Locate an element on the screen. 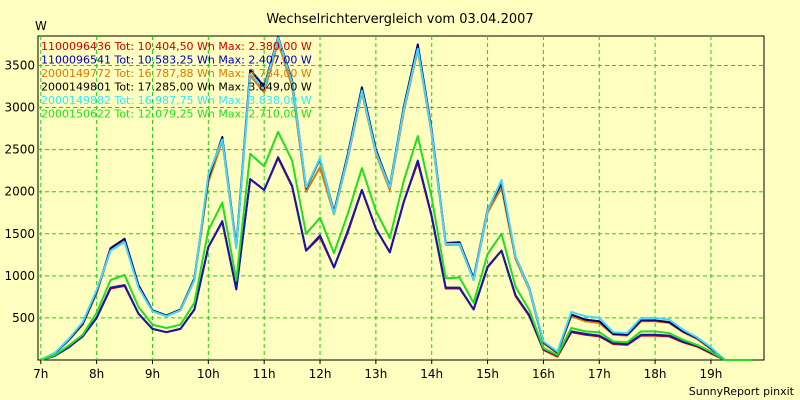  x-tick-label: 13h is located at coordinates (375, 374).